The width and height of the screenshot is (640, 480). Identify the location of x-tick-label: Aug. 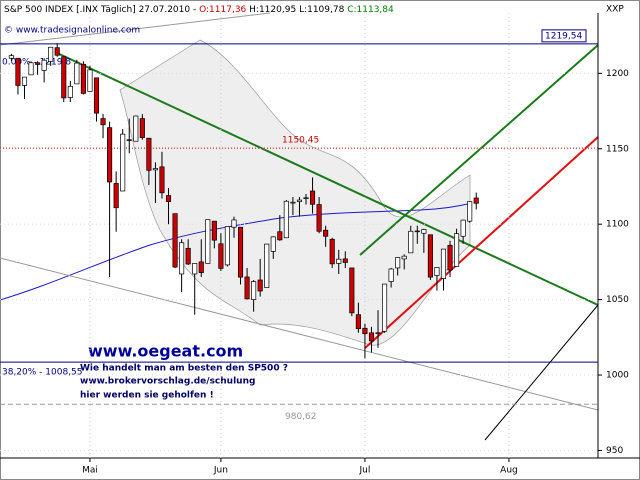
(509, 471).